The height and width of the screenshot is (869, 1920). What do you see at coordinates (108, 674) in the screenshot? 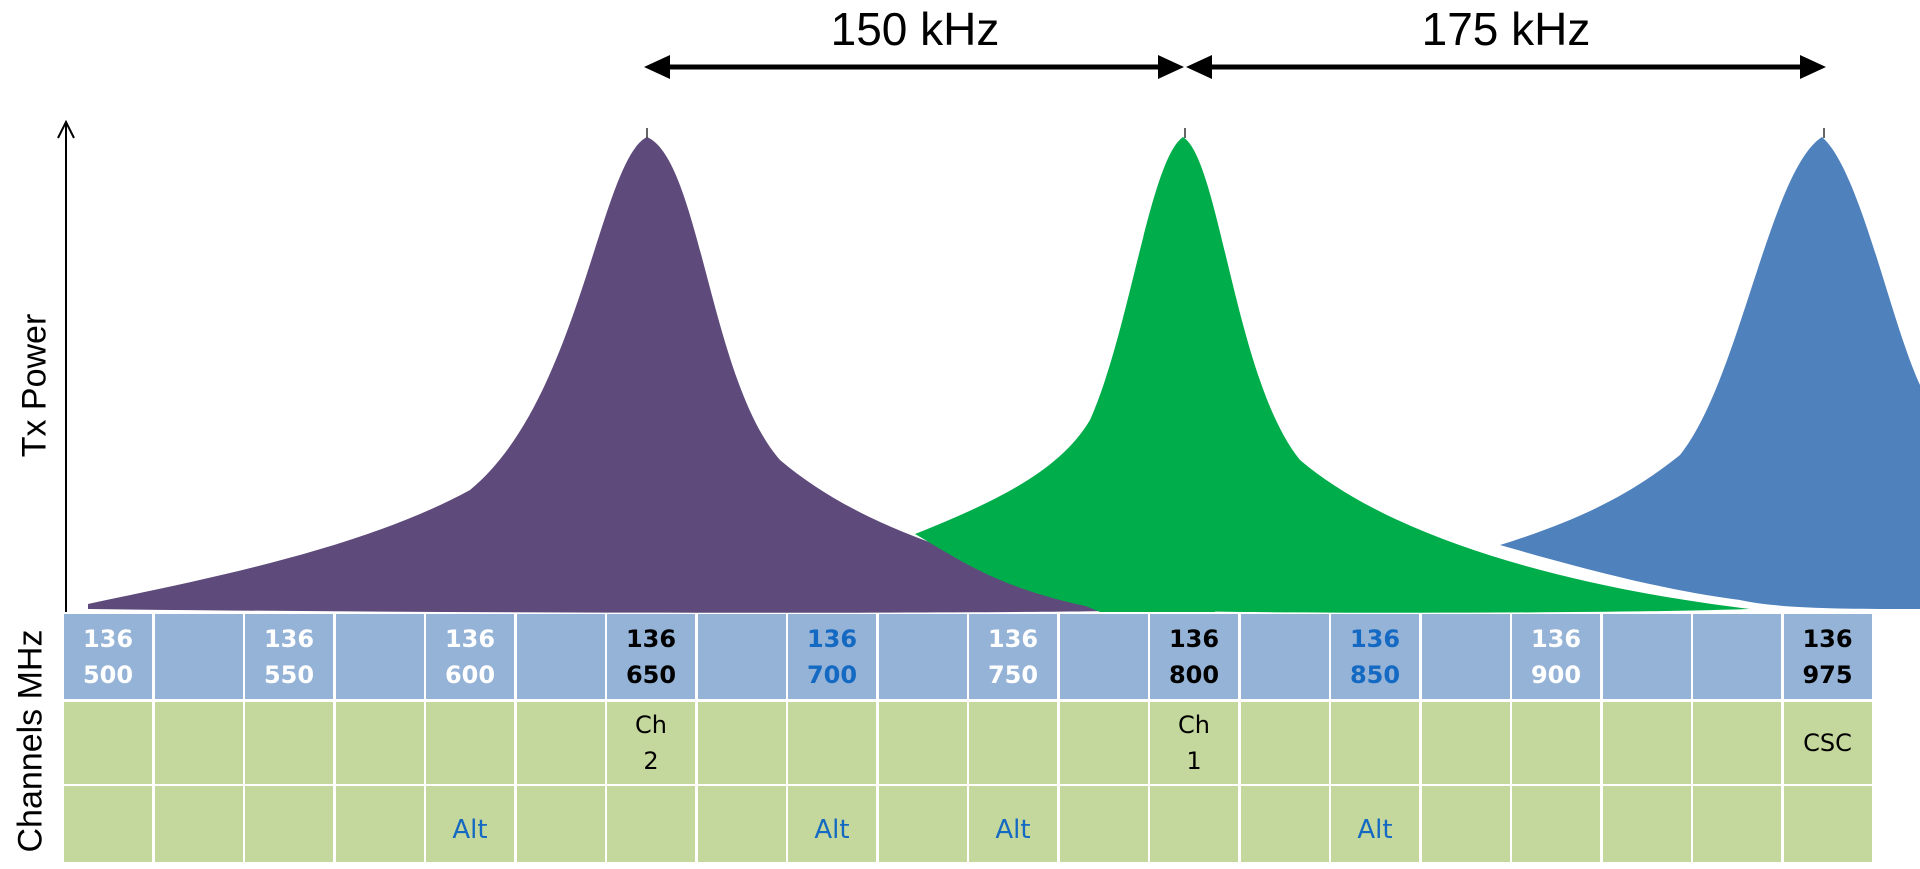
I see `freq-khz: 500` at bounding box center [108, 674].